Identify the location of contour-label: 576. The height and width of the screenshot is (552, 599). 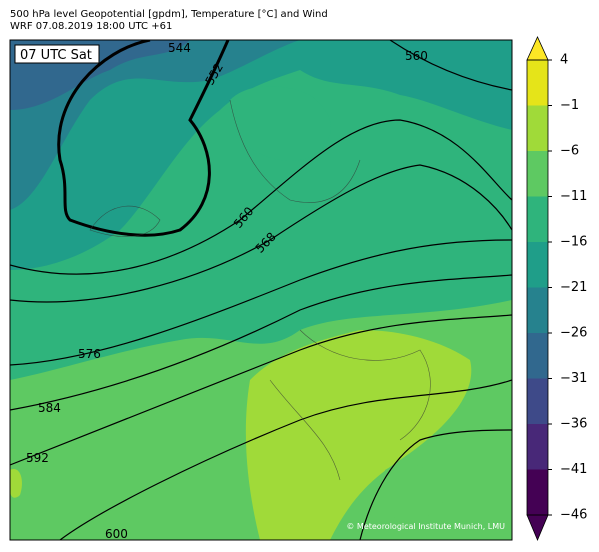
(89, 354).